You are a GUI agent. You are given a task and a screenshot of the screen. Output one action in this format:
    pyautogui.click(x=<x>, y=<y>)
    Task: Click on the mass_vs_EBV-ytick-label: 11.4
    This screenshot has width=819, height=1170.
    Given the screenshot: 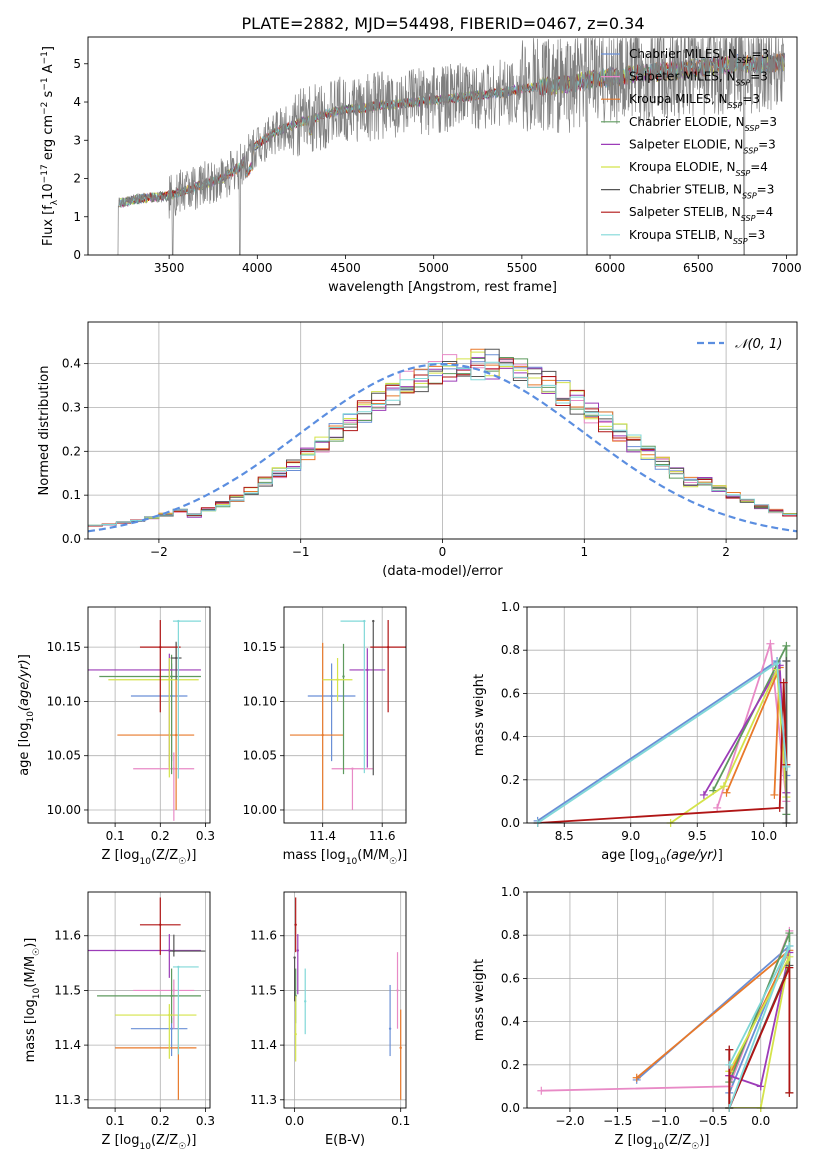 What is the action you would take?
    pyautogui.click(x=263, y=1045)
    